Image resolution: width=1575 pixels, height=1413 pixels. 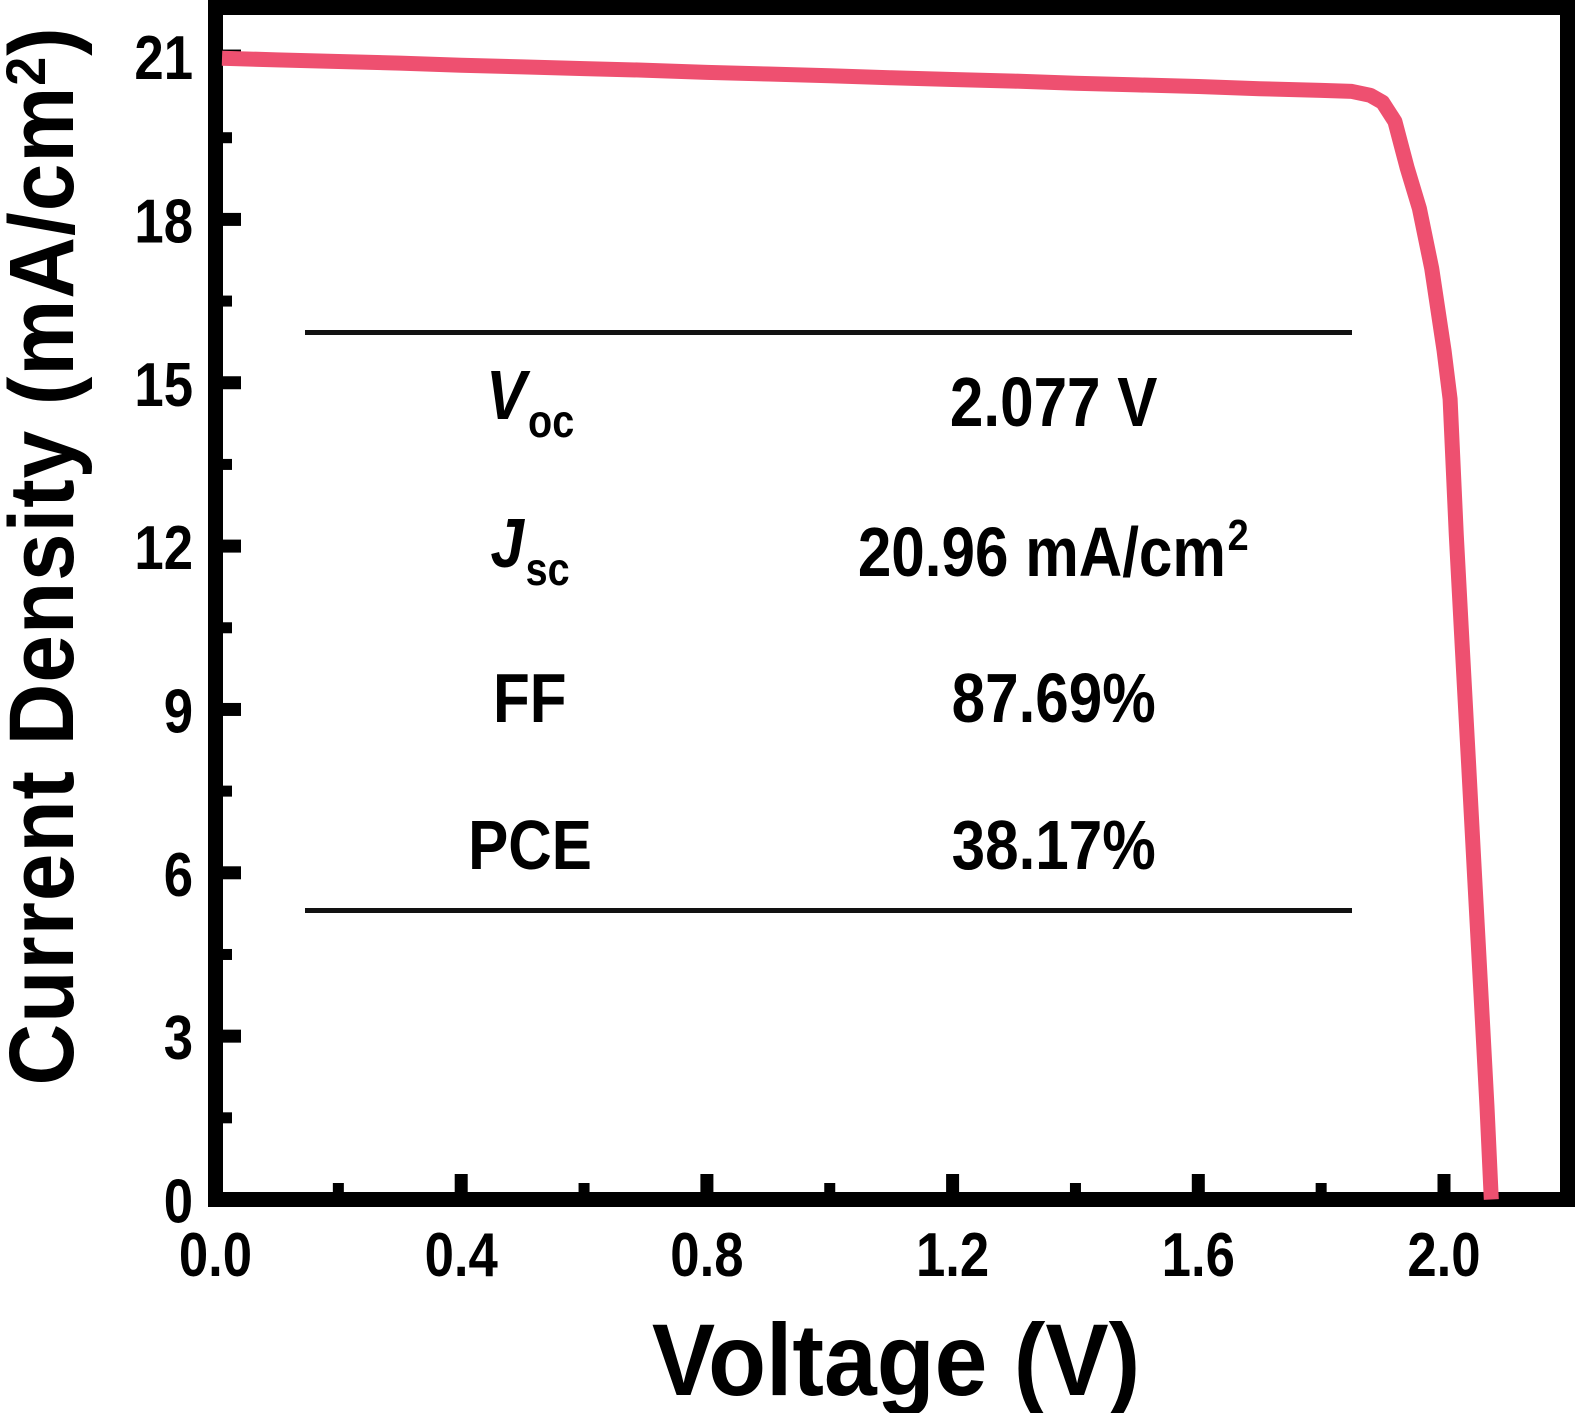 I want to click on y-tick-label: 18, so click(x=163, y=221).